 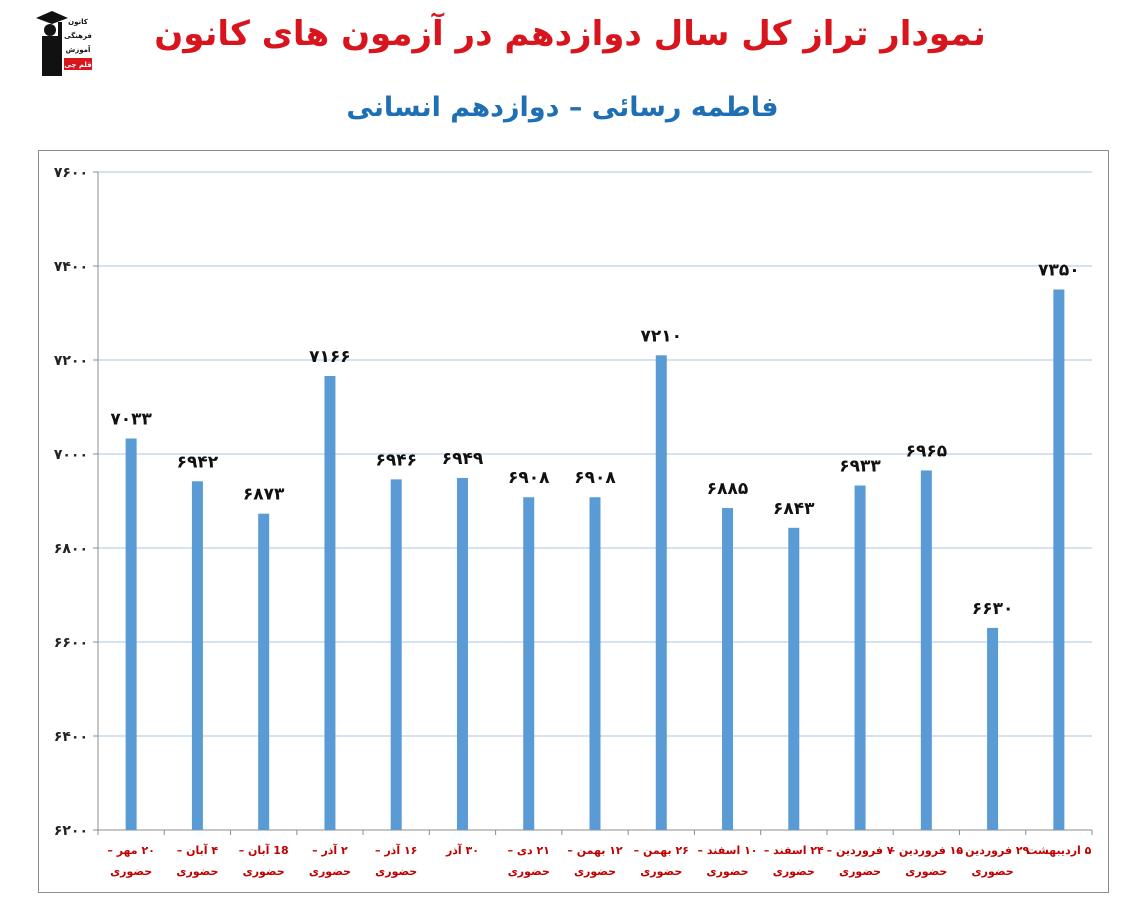 I want to click on data-label: ۶۸۴۳, so click(x=794, y=509).